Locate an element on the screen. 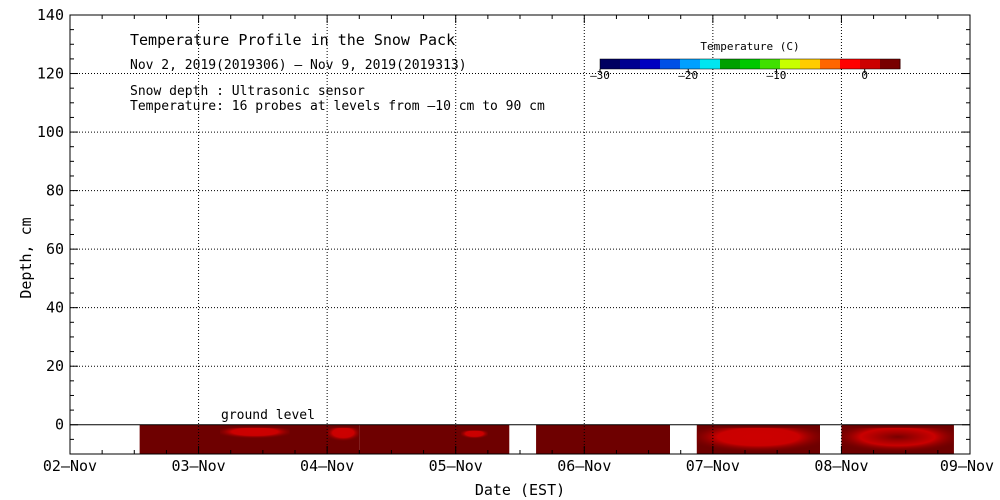  x-tick-label: 02–Nov is located at coordinates (70, 466).